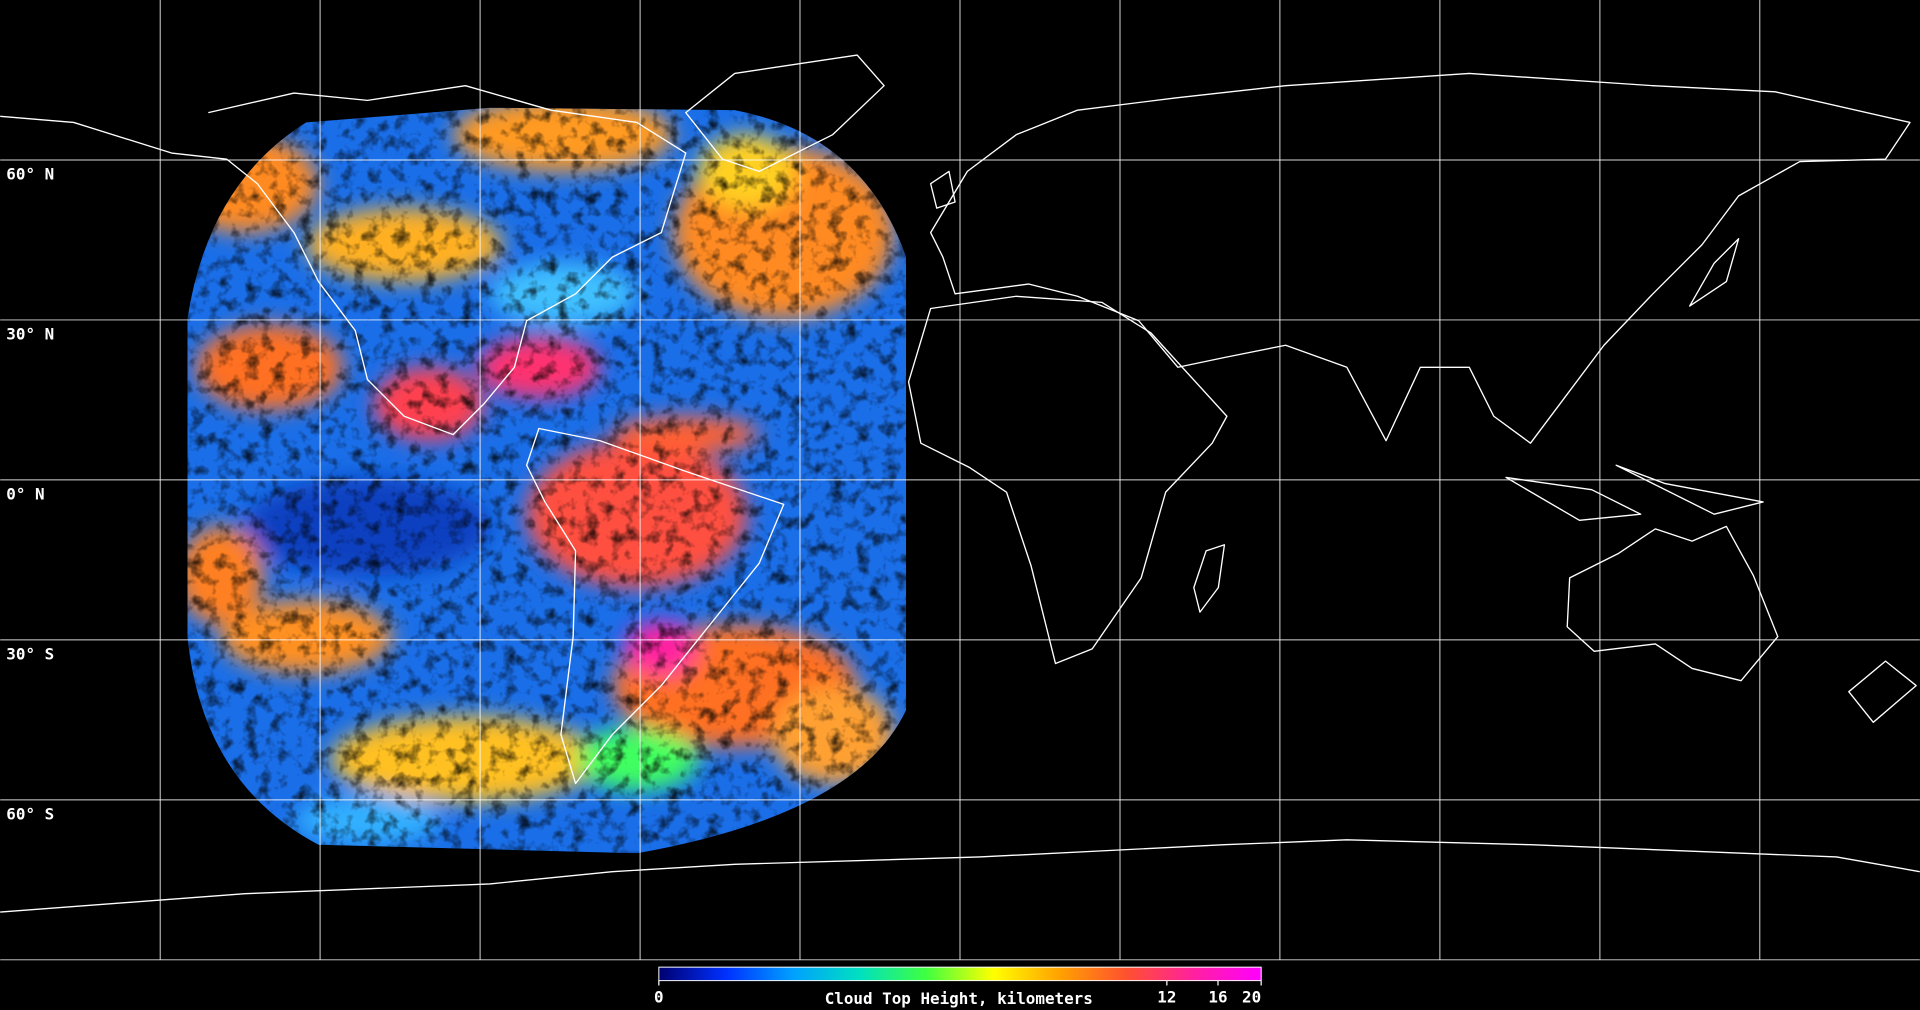 Image resolution: width=1920 pixels, height=1010 pixels. What do you see at coordinates (25, 493) in the screenshot?
I see `lat-label: 0° N` at bounding box center [25, 493].